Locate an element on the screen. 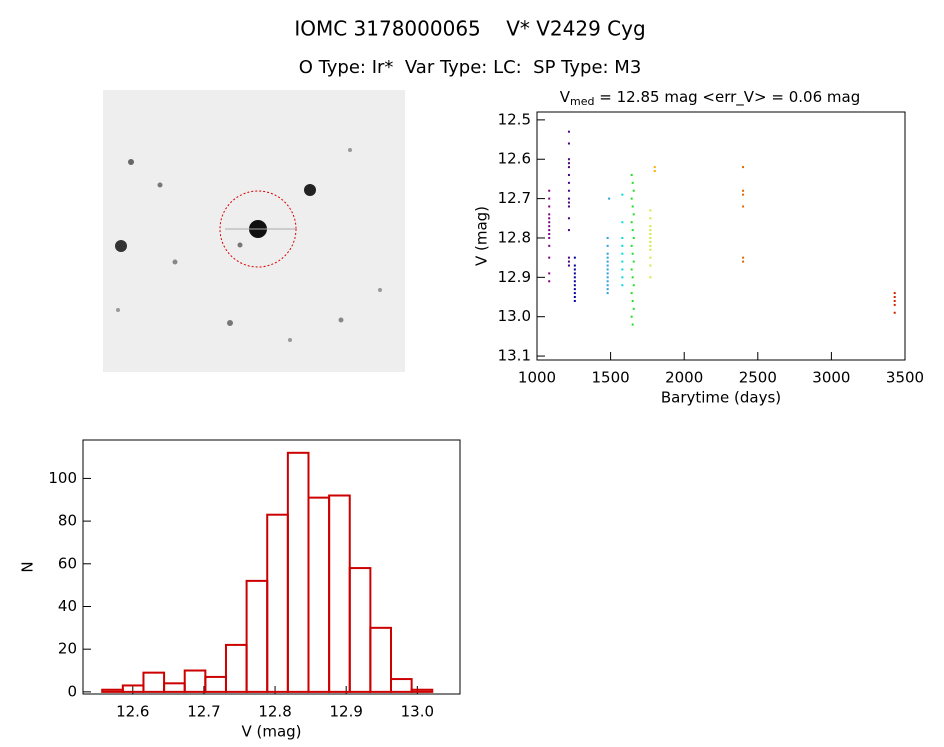  y-tick-label: 12.8 is located at coordinates (514, 237).